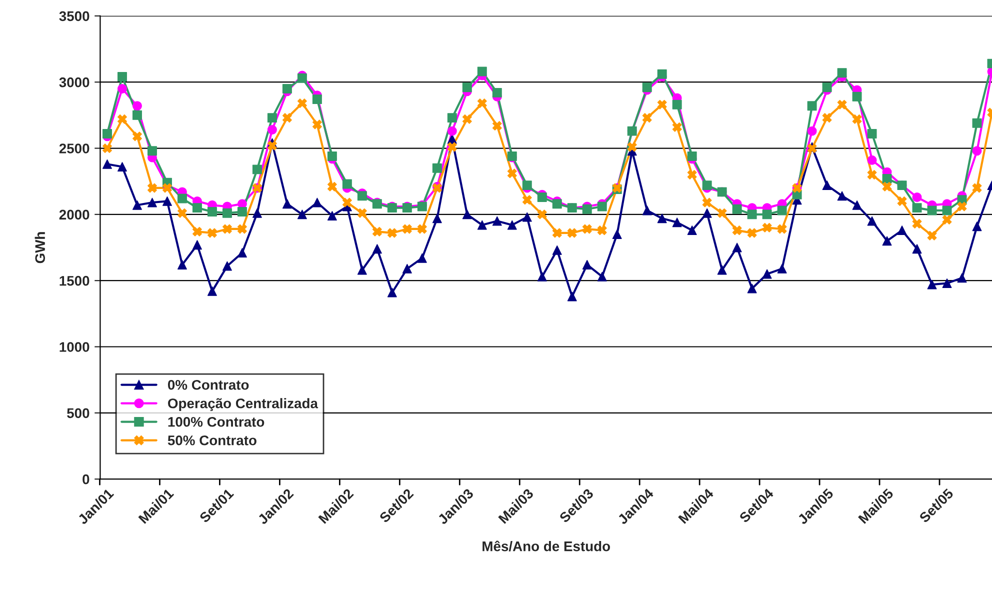 The width and height of the screenshot is (992, 590). Describe the element at coordinates (74, 149) in the screenshot. I see `y-tick-label: 2500` at that location.